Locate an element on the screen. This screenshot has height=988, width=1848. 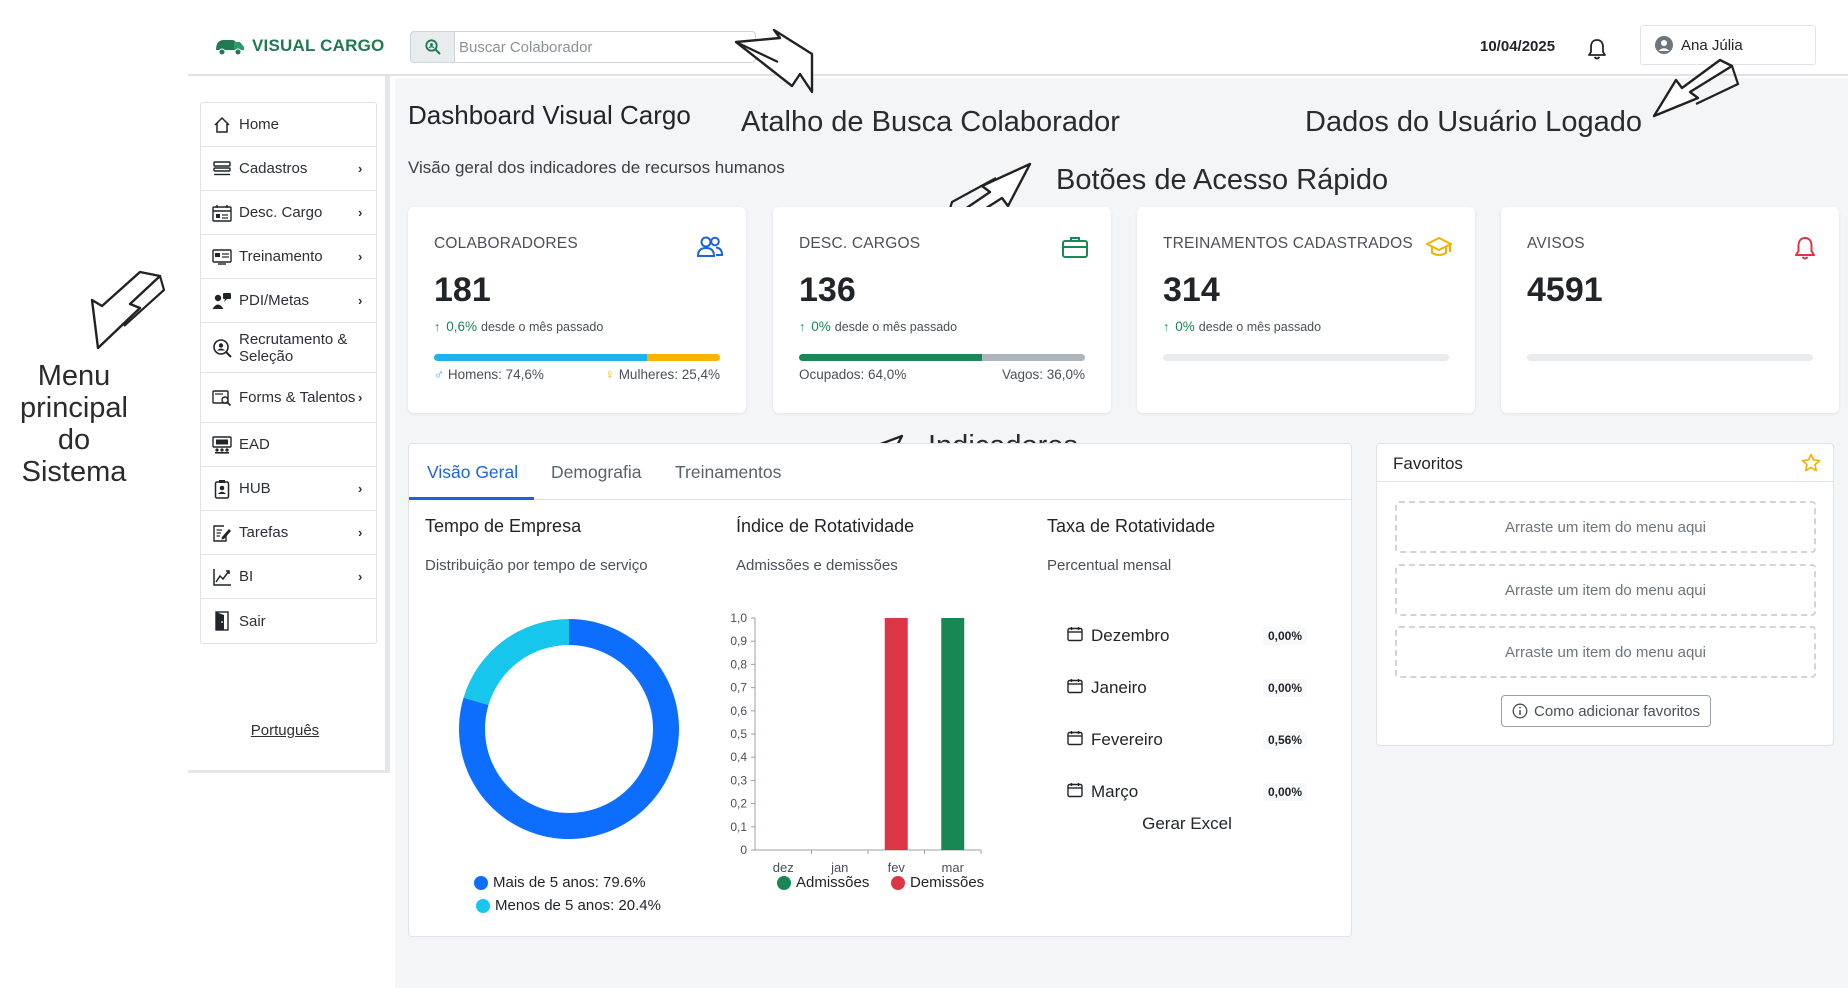
export-excel-button: Gerar Excel is located at coordinates (1187, 823).